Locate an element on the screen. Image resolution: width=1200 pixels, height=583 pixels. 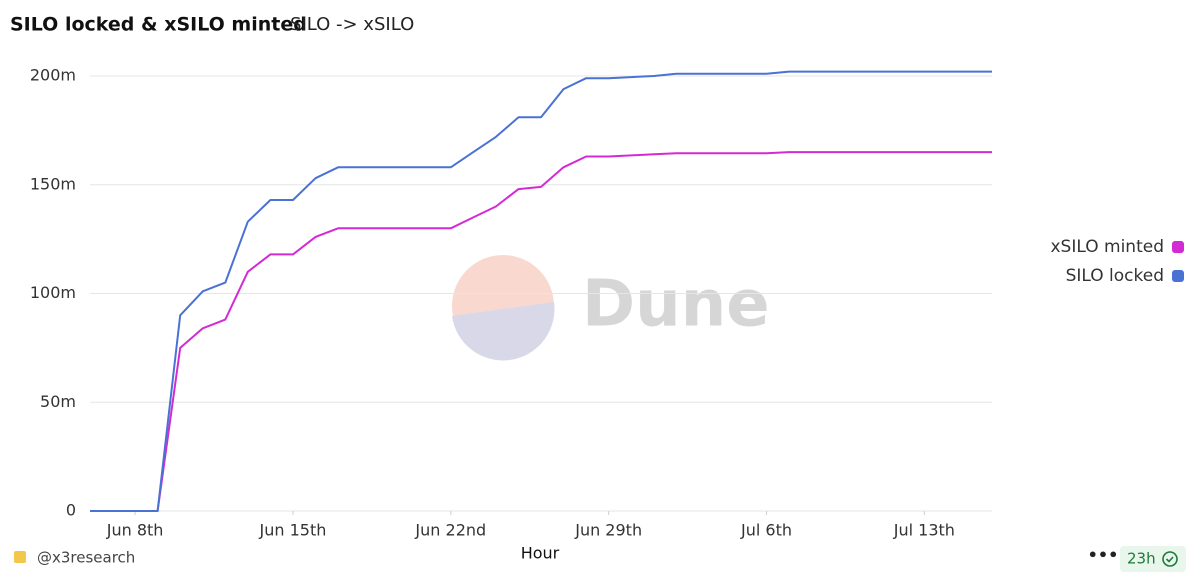
x-axis-label: Hour is located at coordinates (540, 553).